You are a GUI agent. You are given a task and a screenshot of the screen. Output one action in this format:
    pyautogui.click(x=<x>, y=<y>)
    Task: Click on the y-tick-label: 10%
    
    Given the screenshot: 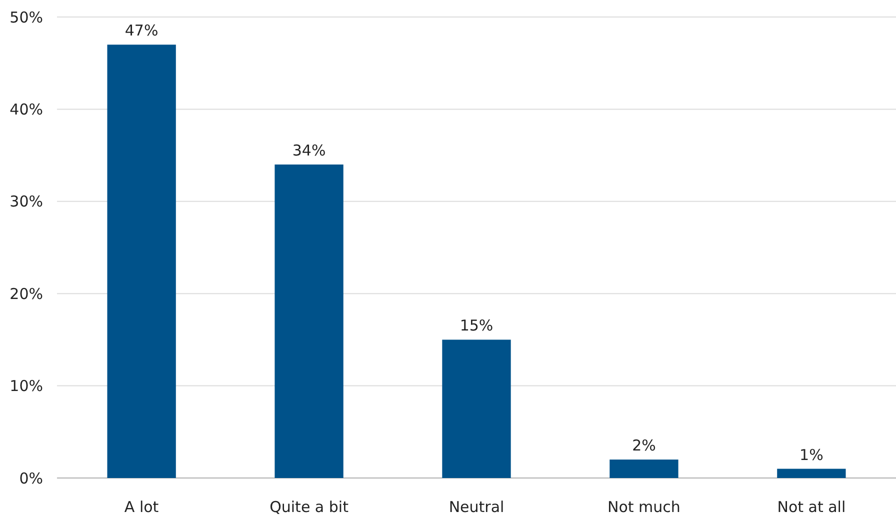 What is the action you would take?
    pyautogui.click(x=26, y=386)
    